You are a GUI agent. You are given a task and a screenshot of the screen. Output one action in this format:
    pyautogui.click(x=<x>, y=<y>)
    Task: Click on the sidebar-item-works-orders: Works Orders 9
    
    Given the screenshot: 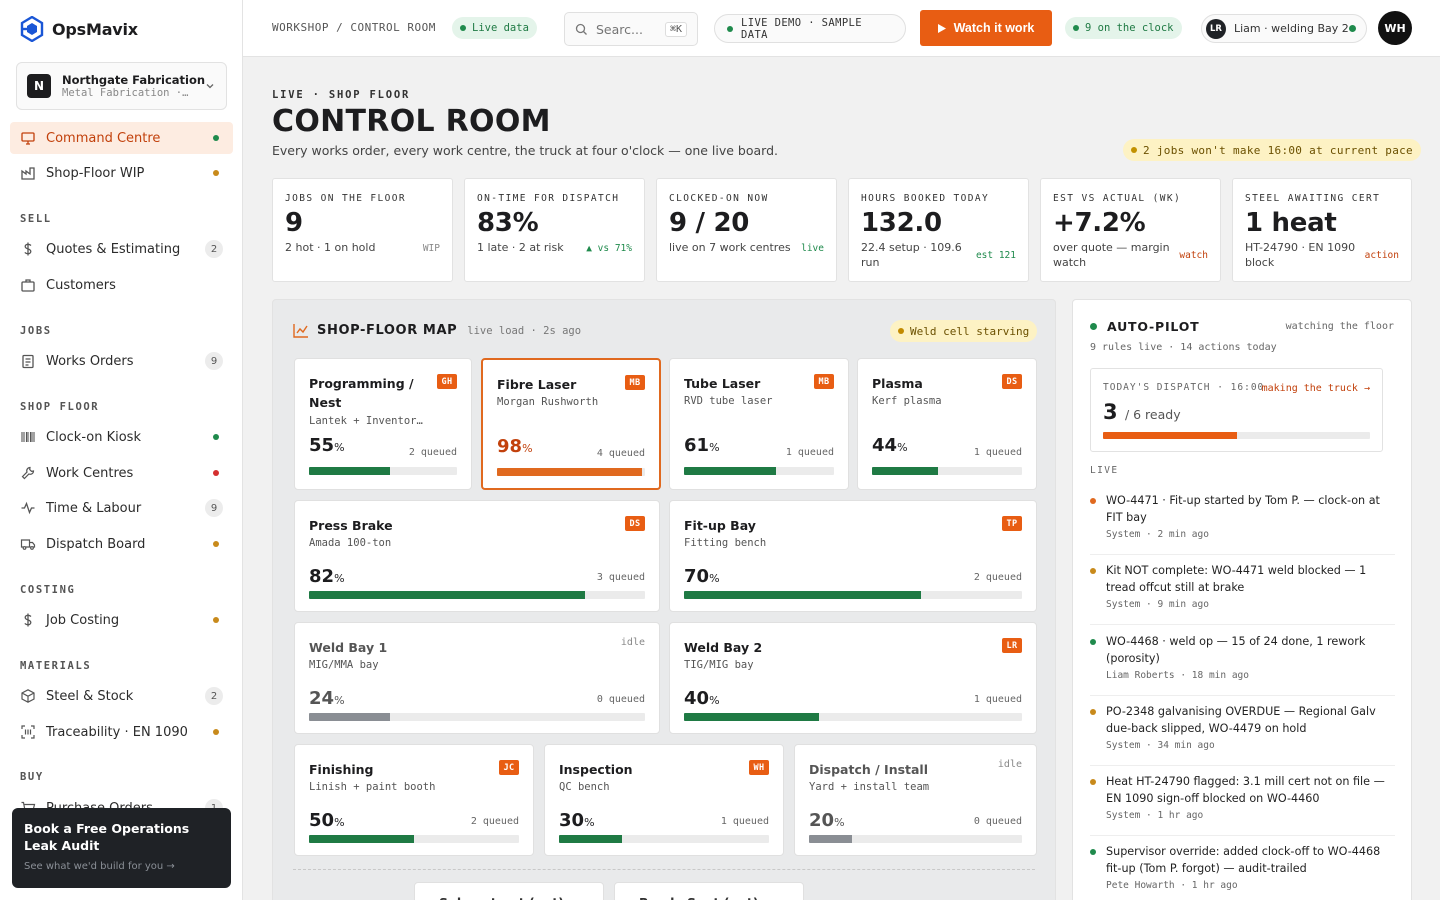 What is the action you would take?
    pyautogui.click(x=121, y=361)
    